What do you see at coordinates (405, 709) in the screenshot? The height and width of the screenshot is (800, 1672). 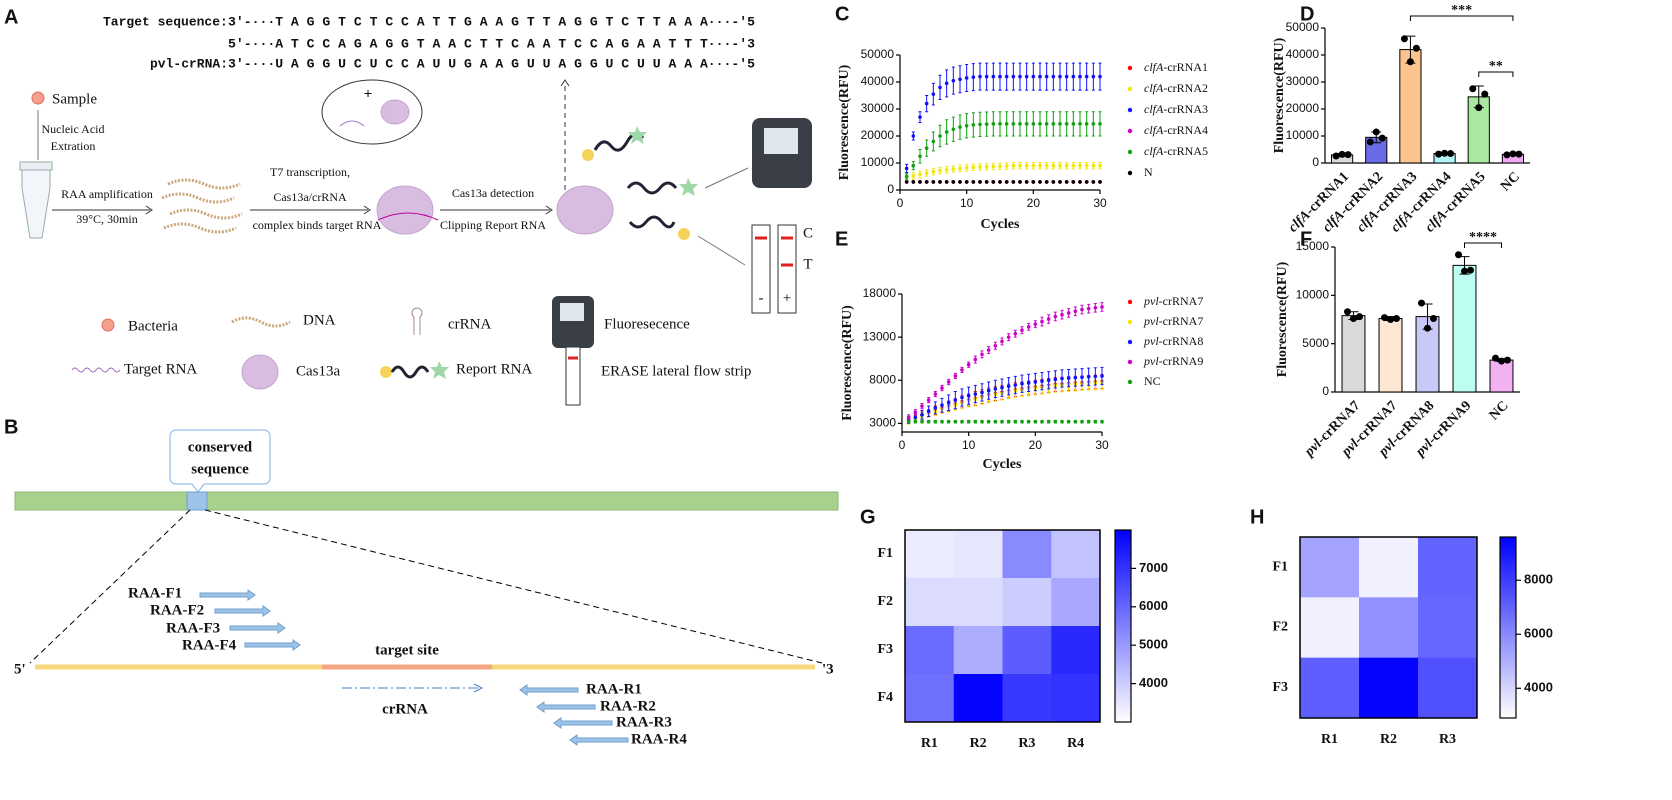 I see `label: crRNA` at bounding box center [405, 709].